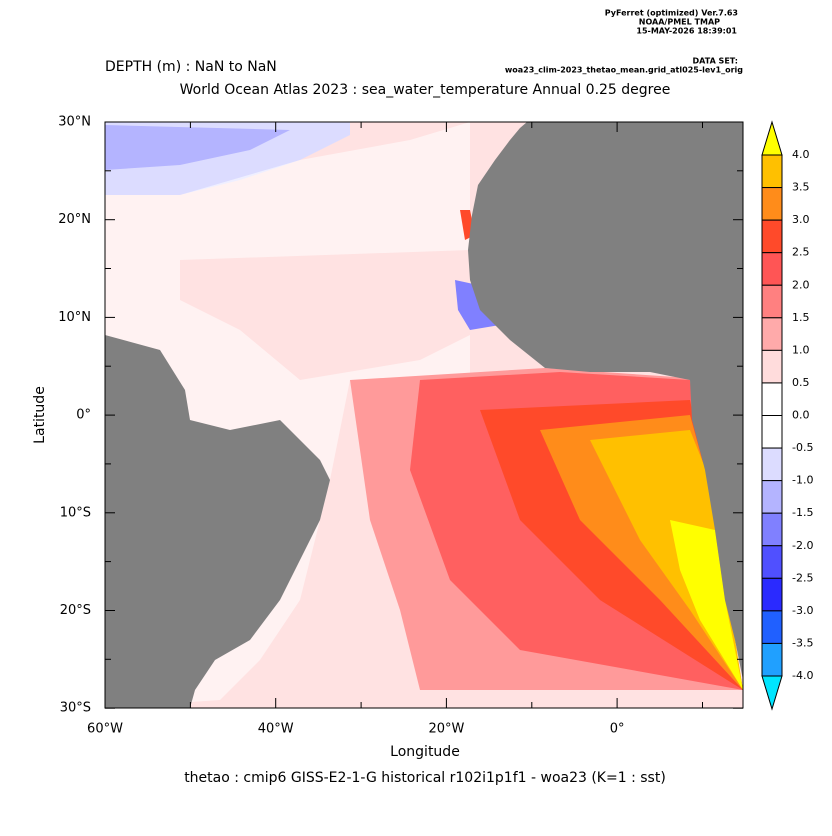 This screenshot has width=832, height=836. What do you see at coordinates (679, 22) in the screenshot?
I see `lab: NOAA/PMEL TMAP` at bounding box center [679, 22].